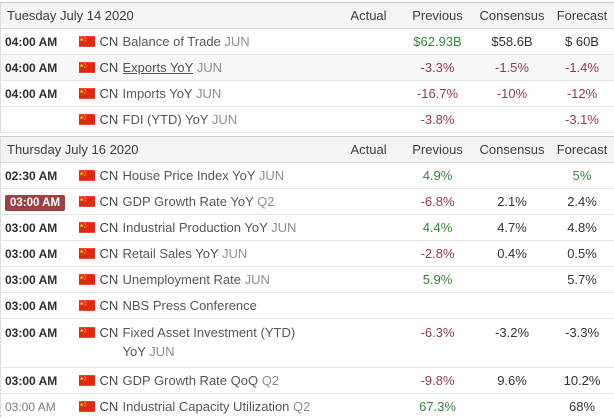 Image resolution: width=614 pixels, height=418 pixels. I want to click on section-date: Tuesday July 14 2020, so click(168, 15).